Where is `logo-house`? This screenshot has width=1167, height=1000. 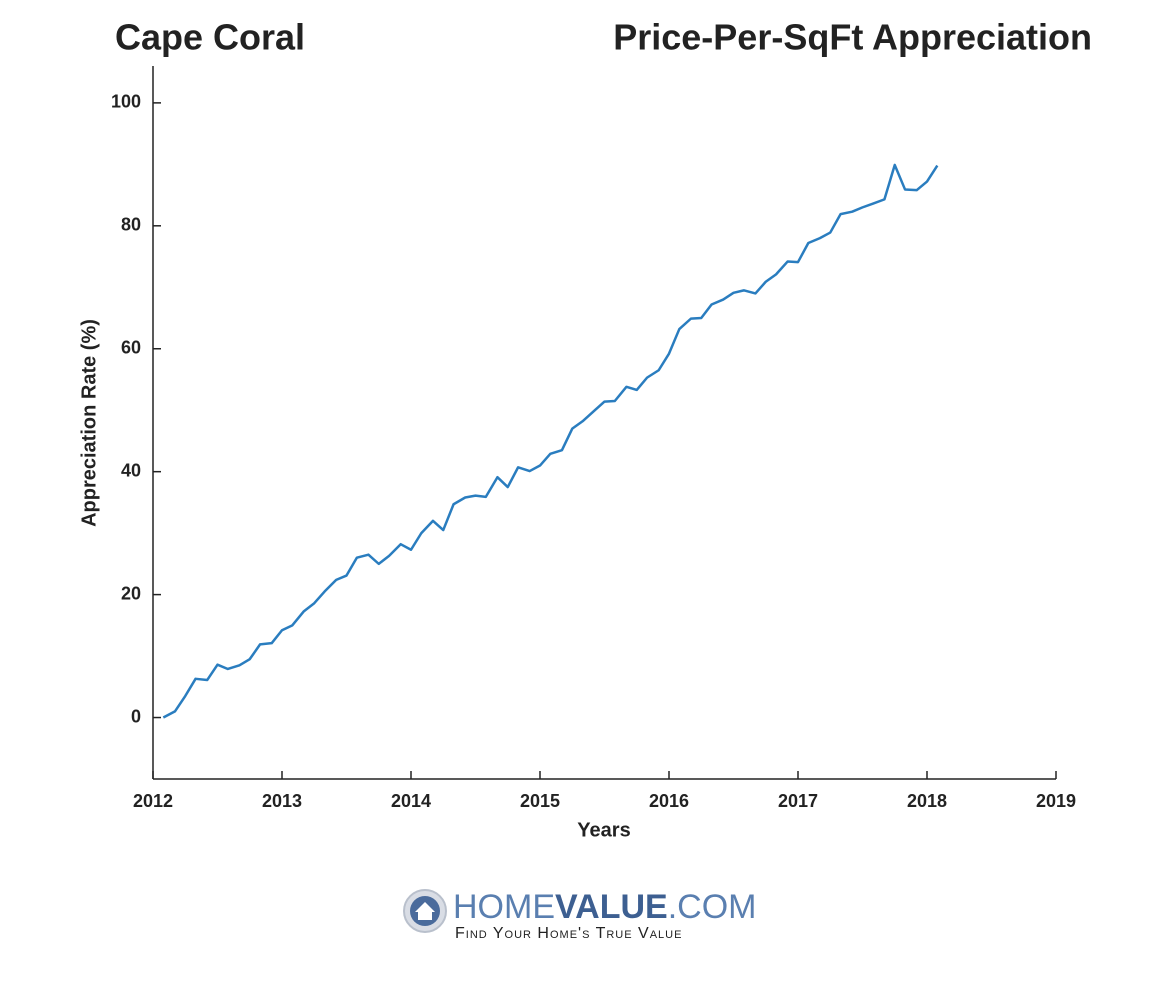 logo-house is located at coordinates (425, 911).